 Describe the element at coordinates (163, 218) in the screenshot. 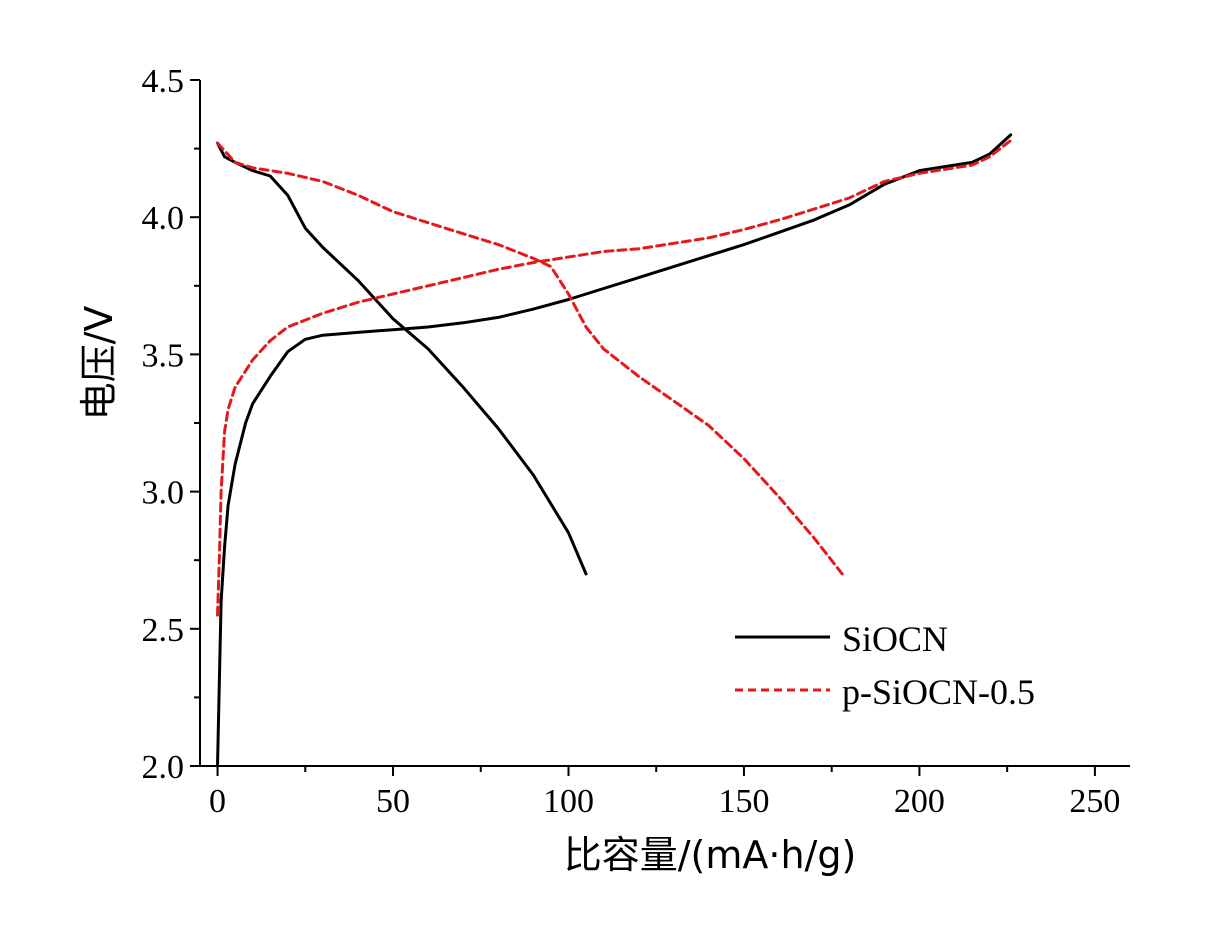

I see `y-tick-label: 4.0` at that location.